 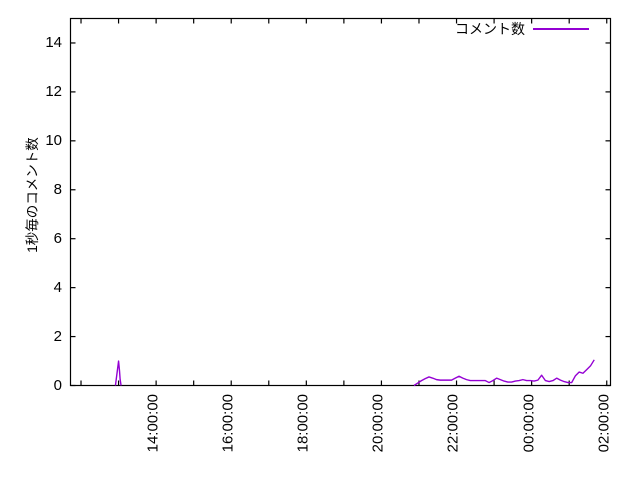 What do you see at coordinates (354, 373) in the screenshot?
I see `series-line-comment-count` at bounding box center [354, 373].